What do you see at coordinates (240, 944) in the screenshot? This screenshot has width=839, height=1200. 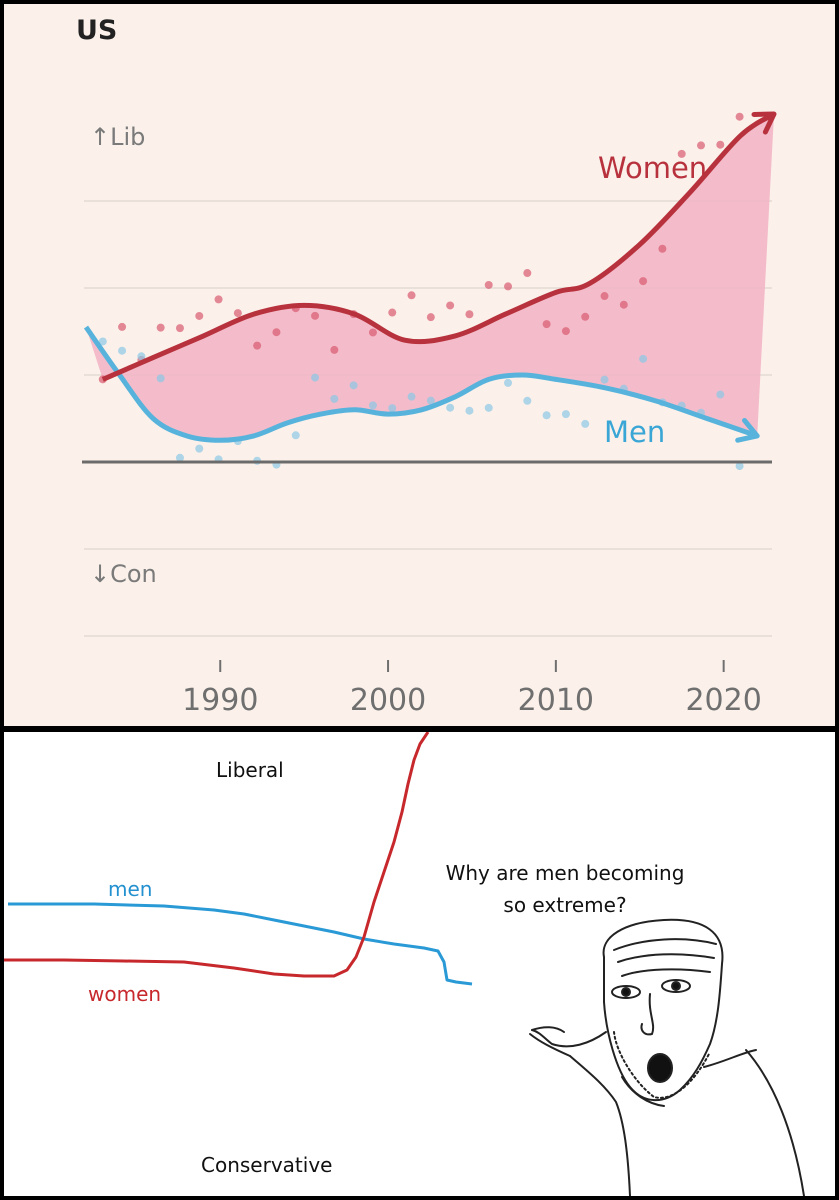 I see `comic-men-line` at bounding box center [240, 944].